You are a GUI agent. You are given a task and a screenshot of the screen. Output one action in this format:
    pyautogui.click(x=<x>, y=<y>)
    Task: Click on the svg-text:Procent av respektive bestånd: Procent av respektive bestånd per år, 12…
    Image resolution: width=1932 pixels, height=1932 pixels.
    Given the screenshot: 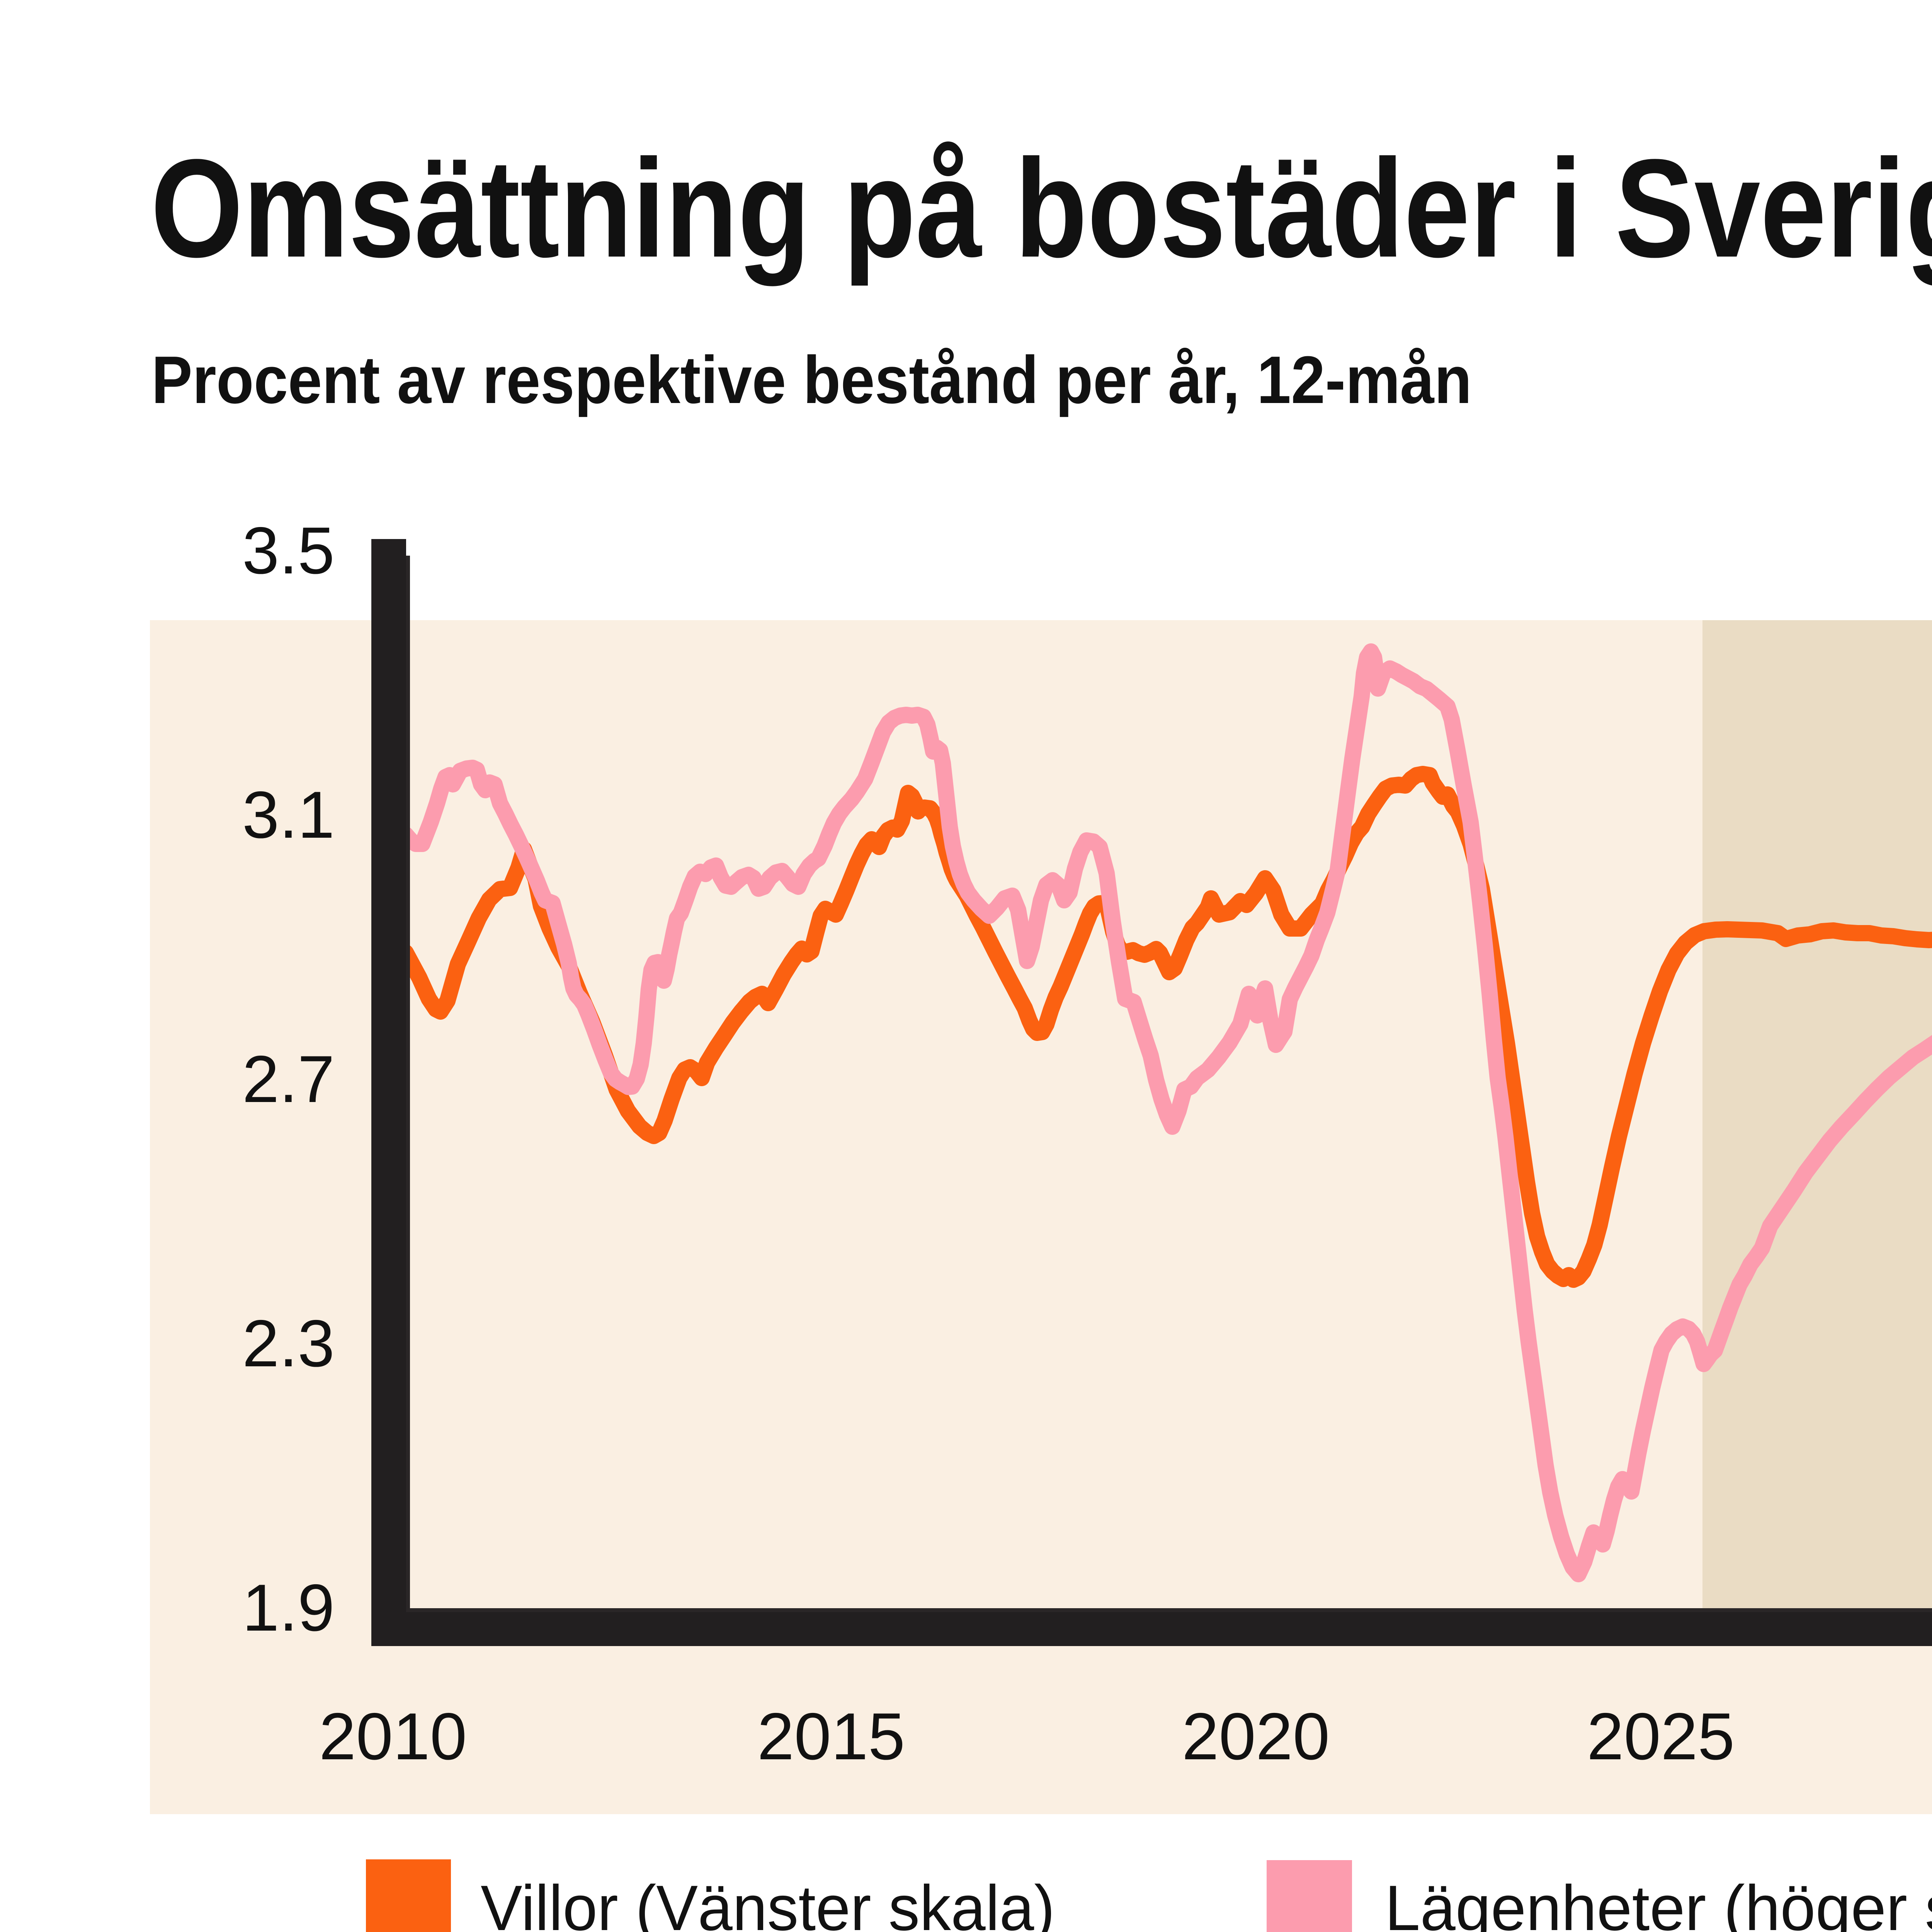 What is the action you would take?
    pyautogui.click(x=812, y=380)
    